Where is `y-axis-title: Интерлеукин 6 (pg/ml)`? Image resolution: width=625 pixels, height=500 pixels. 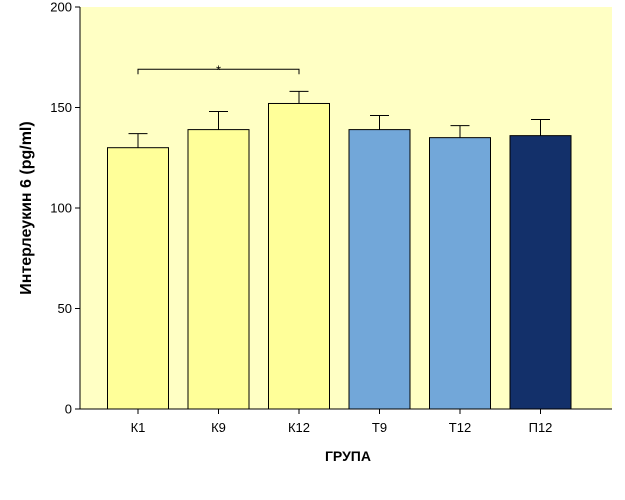
y-axis-title: Интерлеукин 6 (pg/ml) is located at coordinates (26, 207).